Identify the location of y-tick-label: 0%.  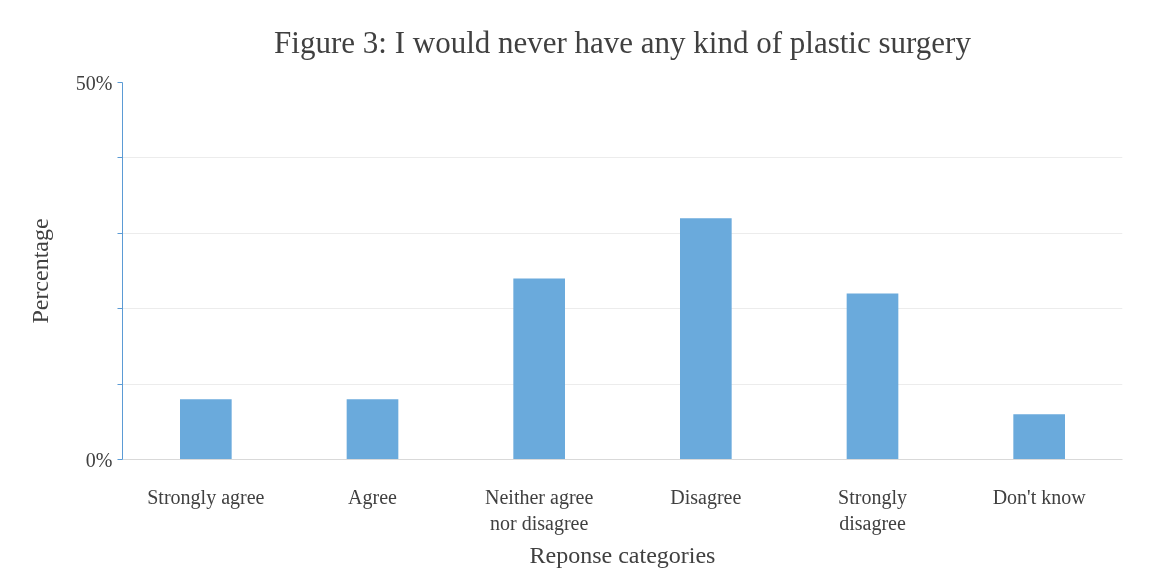
(99, 459).